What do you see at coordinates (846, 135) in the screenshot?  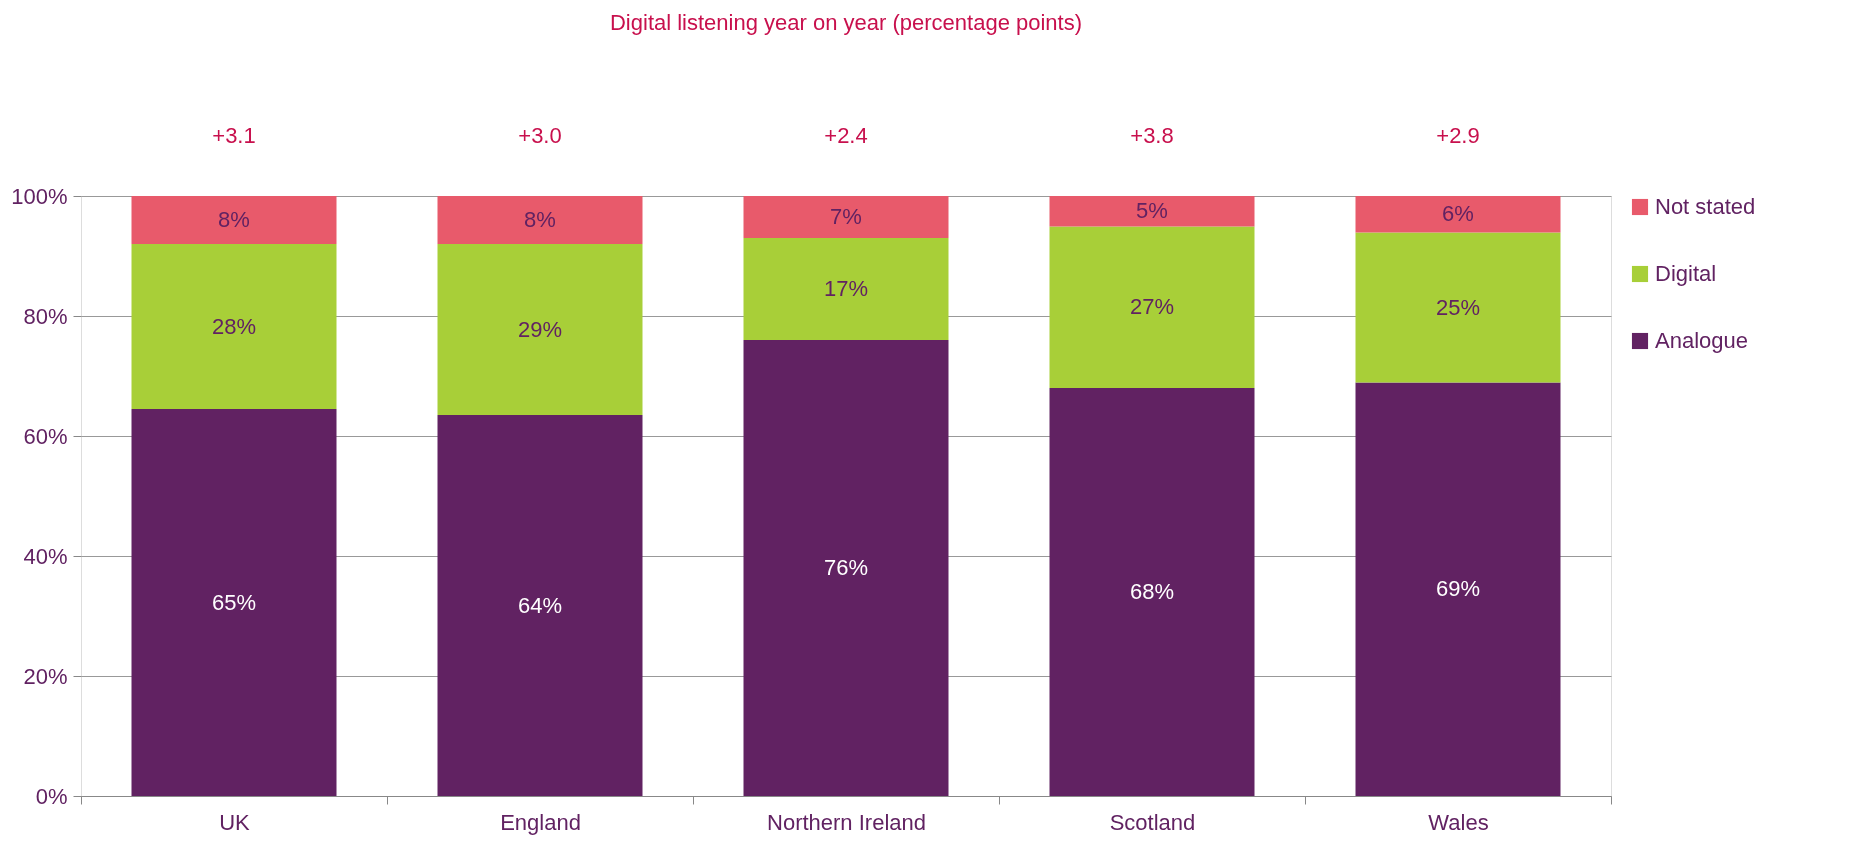 I see `text: +2.4` at bounding box center [846, 135].